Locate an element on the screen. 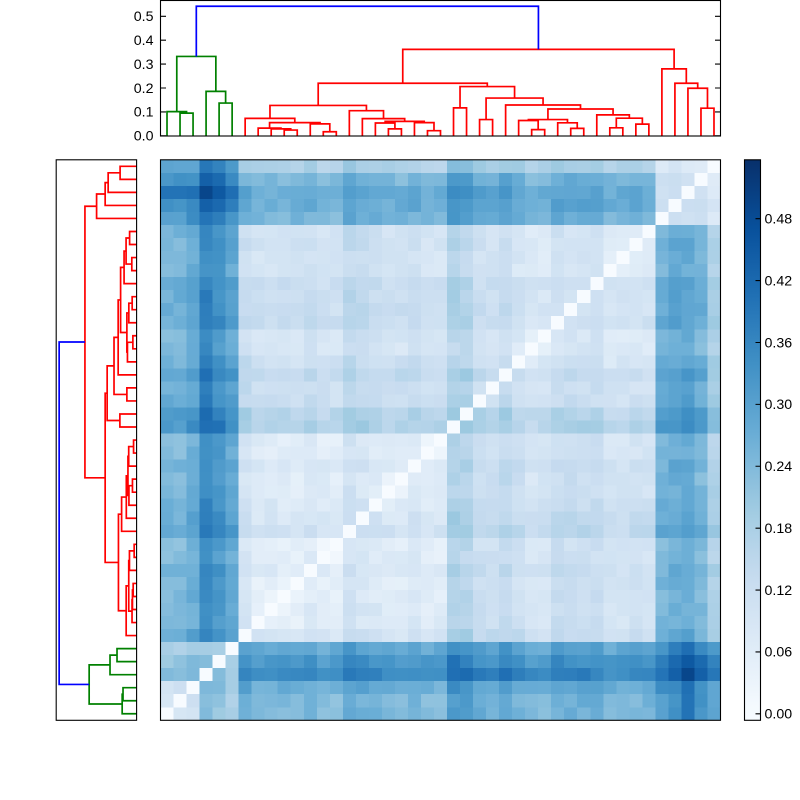  svg-text: 0.2 is located at coordinates (144, 89).